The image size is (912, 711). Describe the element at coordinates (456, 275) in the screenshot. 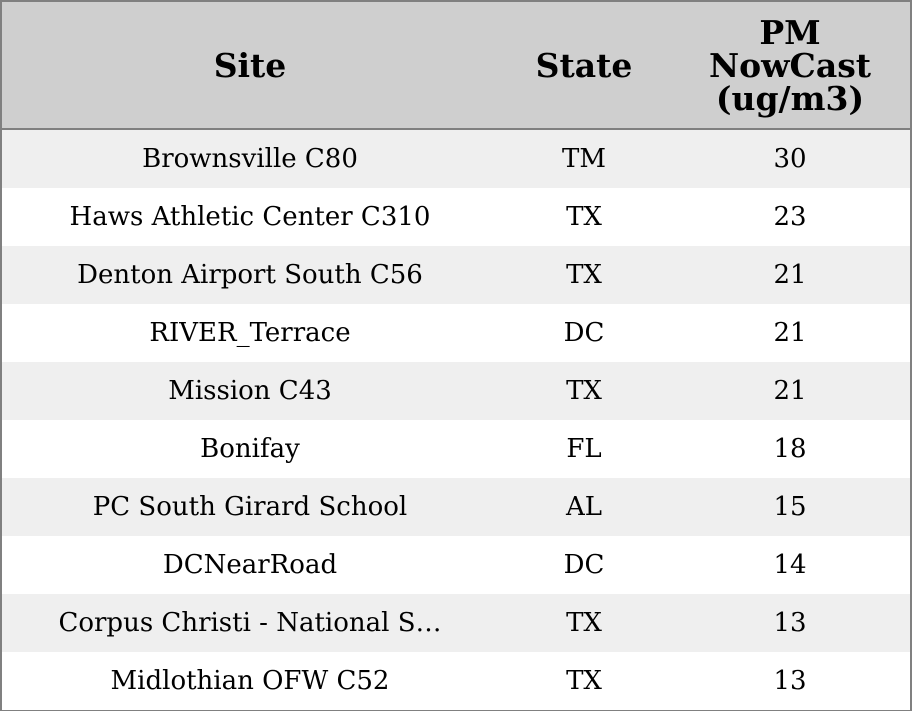

I see `table-row: Denton Airport South C56 TX 21` at that location.